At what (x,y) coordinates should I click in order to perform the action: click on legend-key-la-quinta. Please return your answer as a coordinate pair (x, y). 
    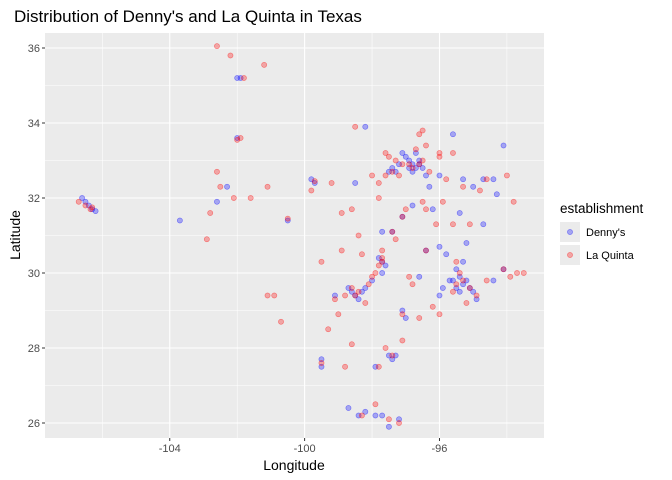
    Looking at the image, I should click on (570, 255).